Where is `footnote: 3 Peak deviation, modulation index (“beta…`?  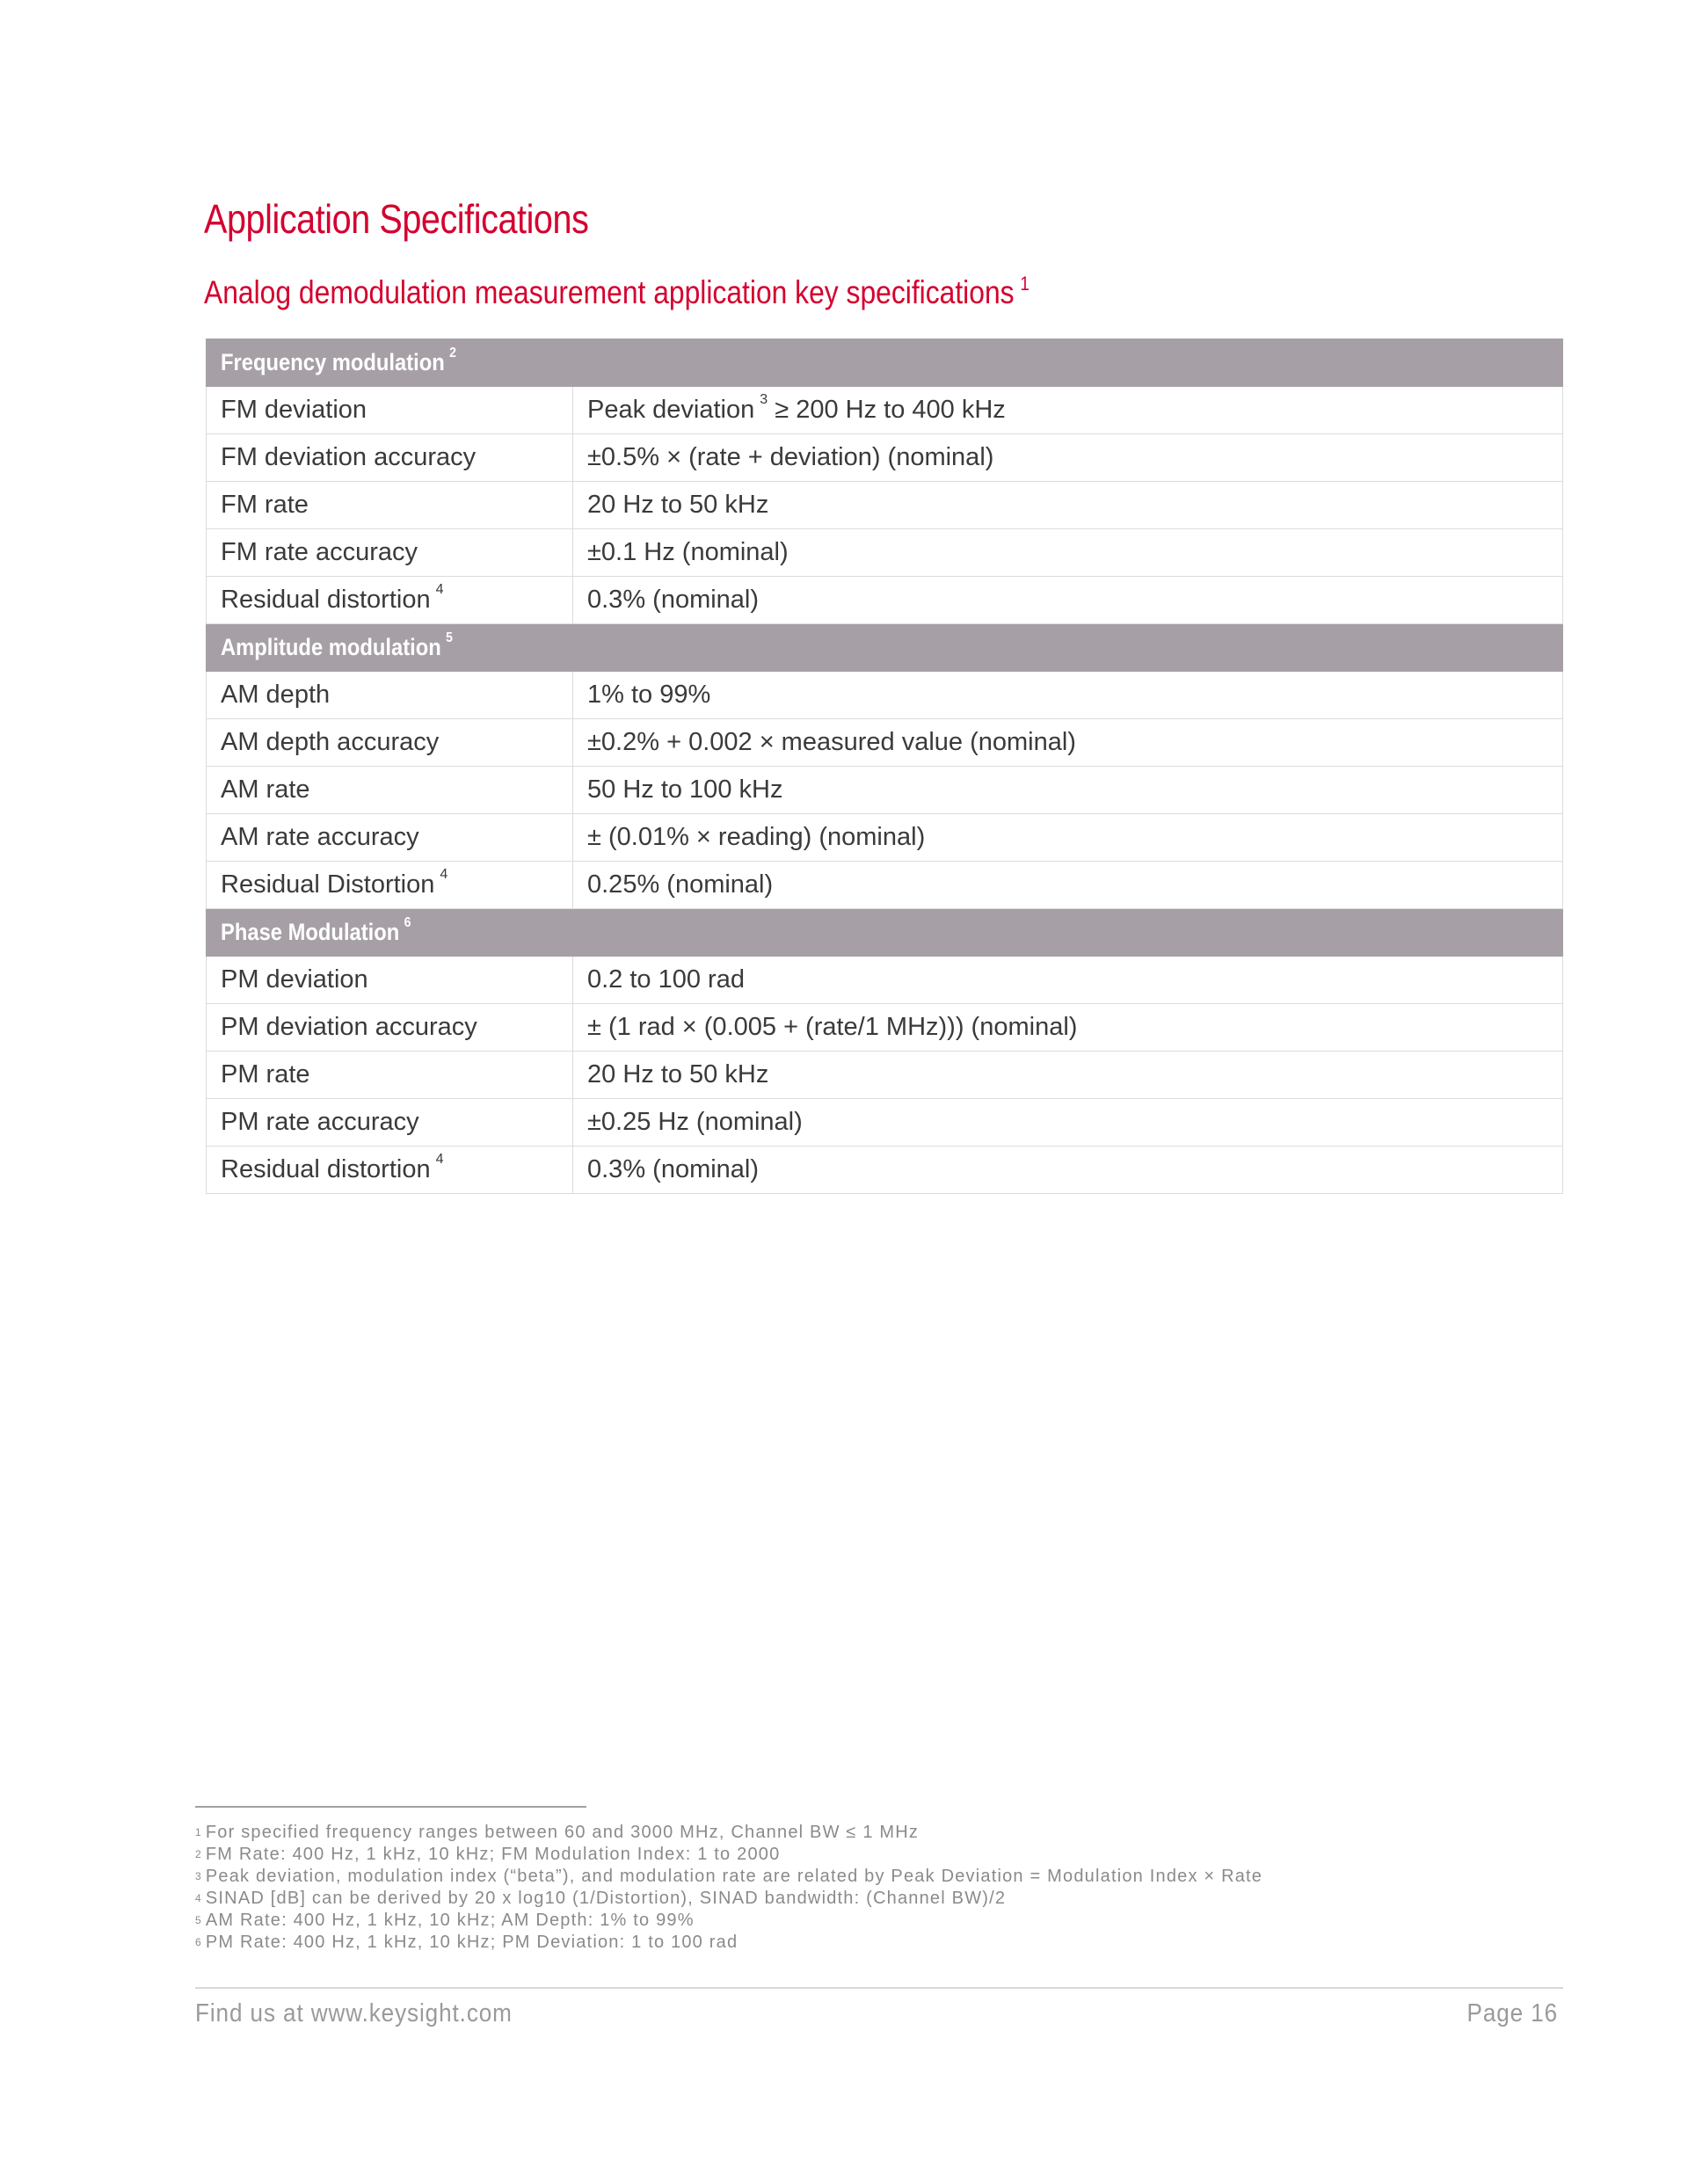 footnote: 3 Peak deviation, modulation index (“beta… is located at coordinates (728, 1877).